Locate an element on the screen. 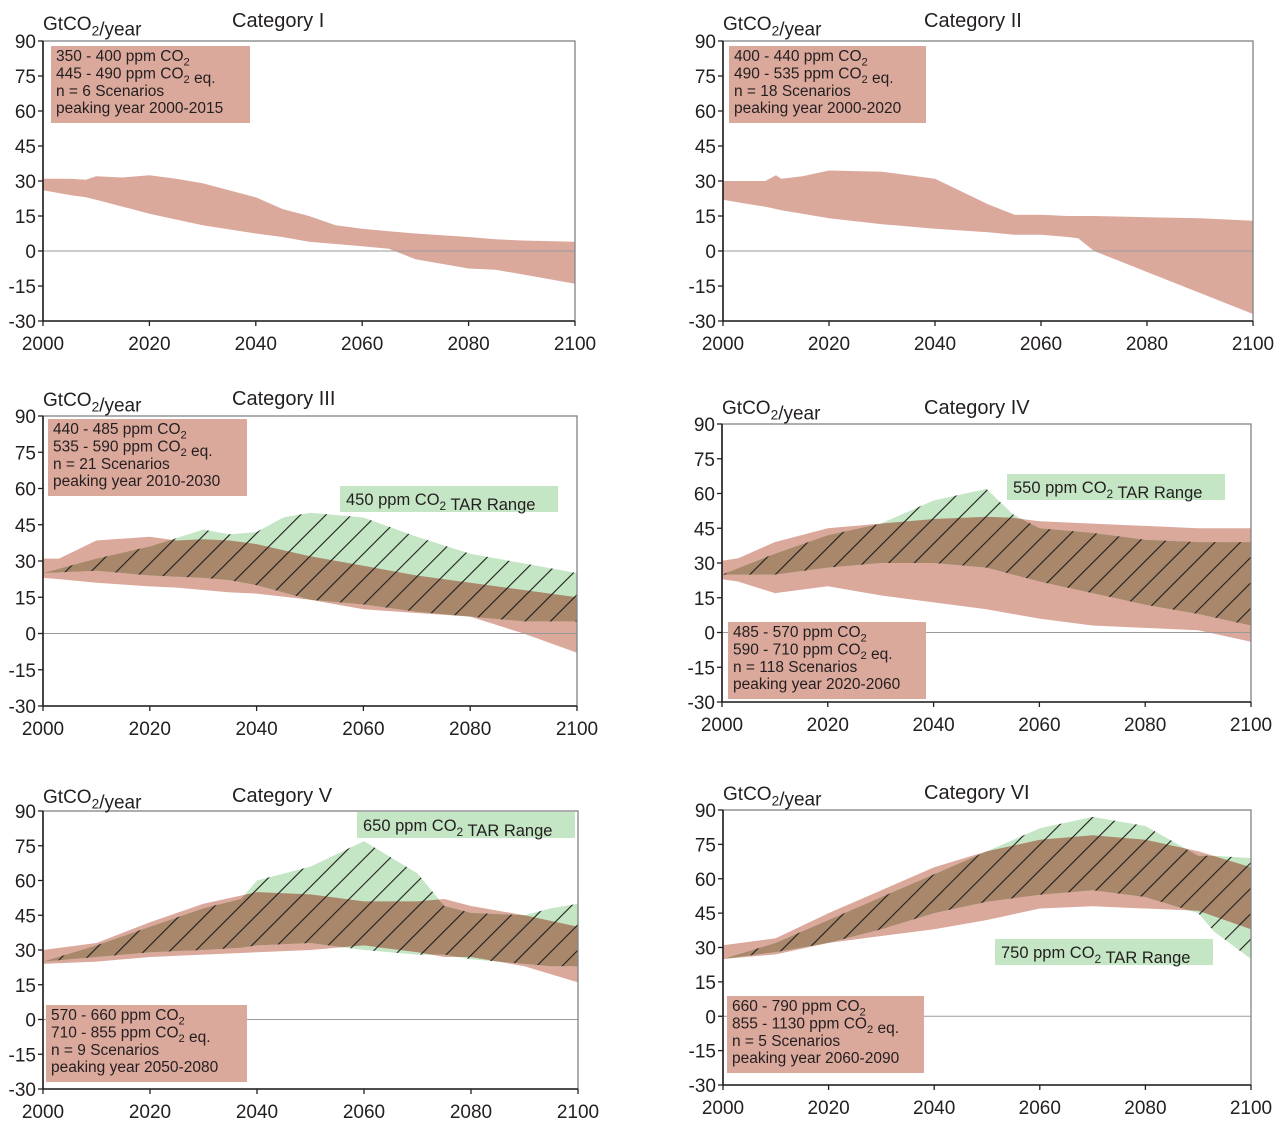 This screenshot has width=1280, height=1127. info-line: 660 - 790 ppm CO2 is located at coordinates (799, 1008).